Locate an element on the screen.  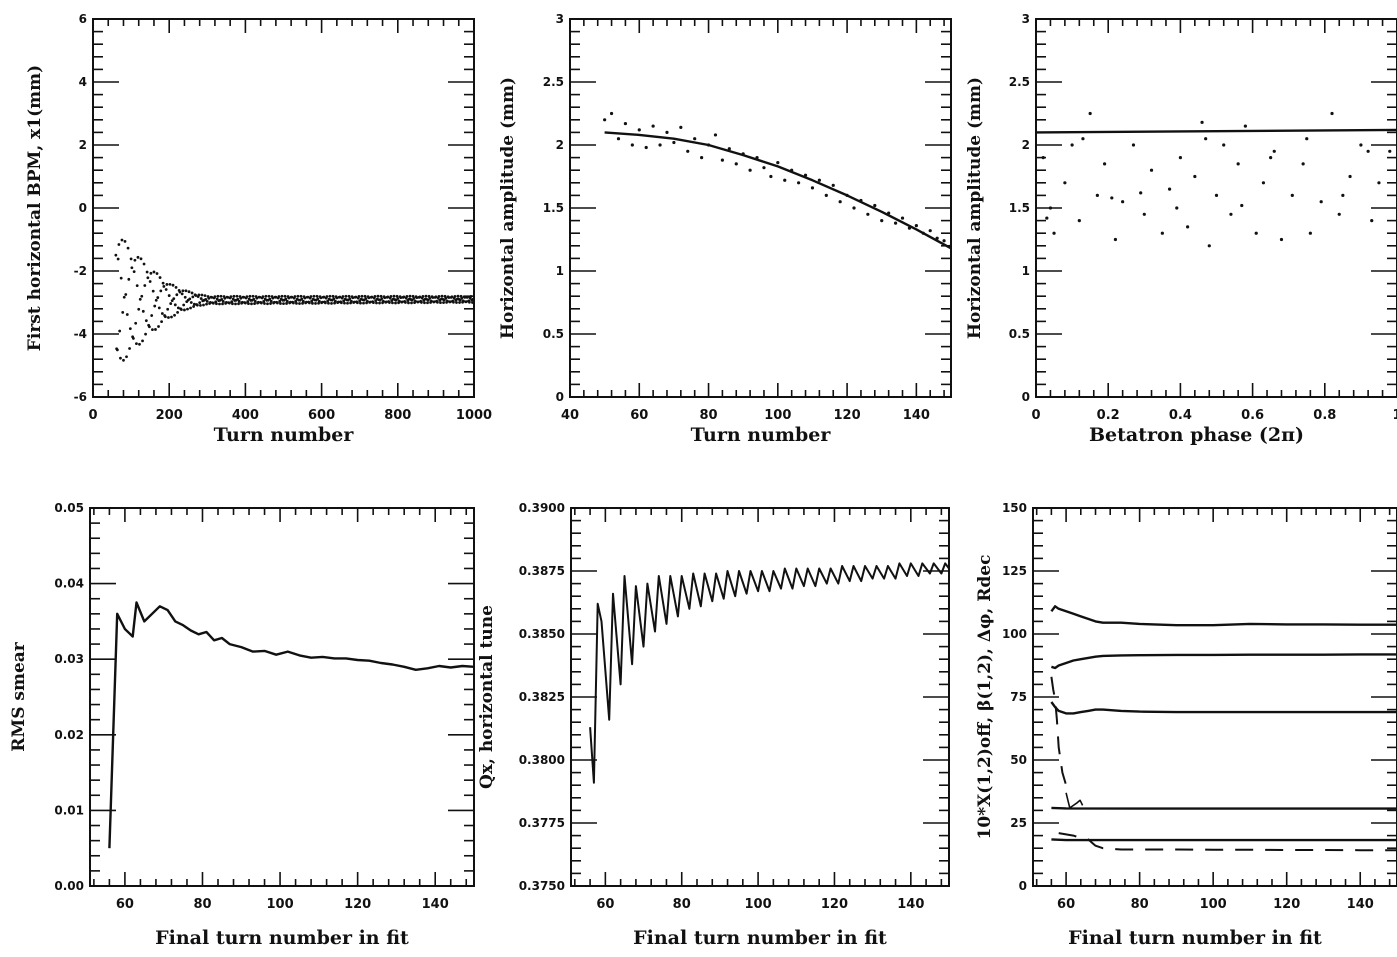
y-tick-label: 3 is located at coordinates (1026, 19).